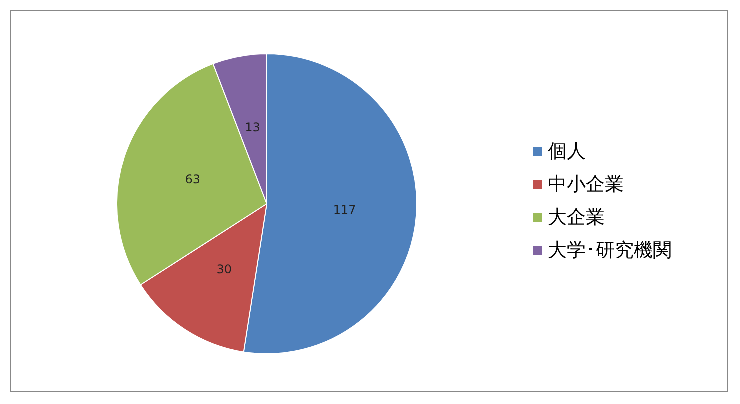 The width and height of the screenshot is (740, 404). I want to click on legend-label: 大企業, so click(576, 217).